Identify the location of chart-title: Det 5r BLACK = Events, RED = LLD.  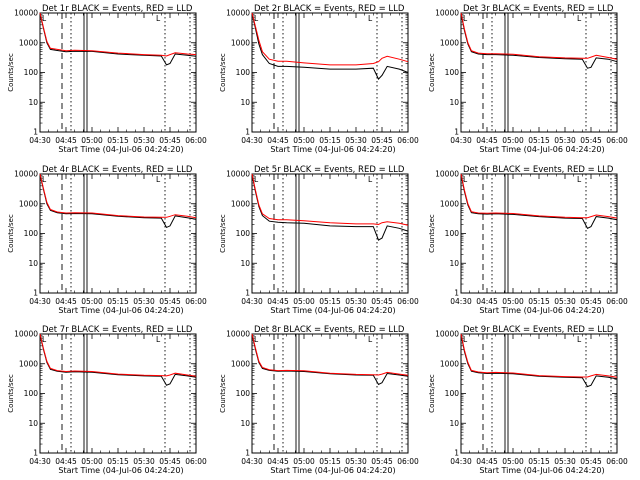
(329, 170).